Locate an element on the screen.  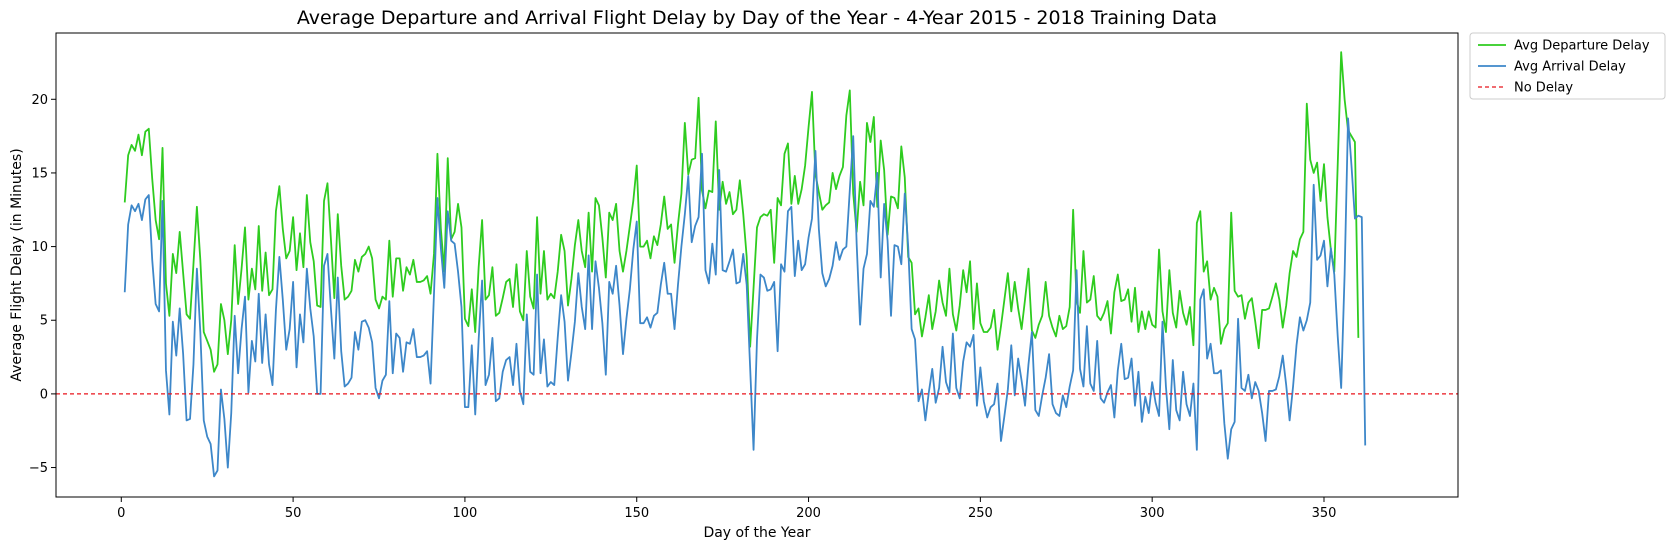
x-tick-label: 300 is located at coordinates (1152, 513).